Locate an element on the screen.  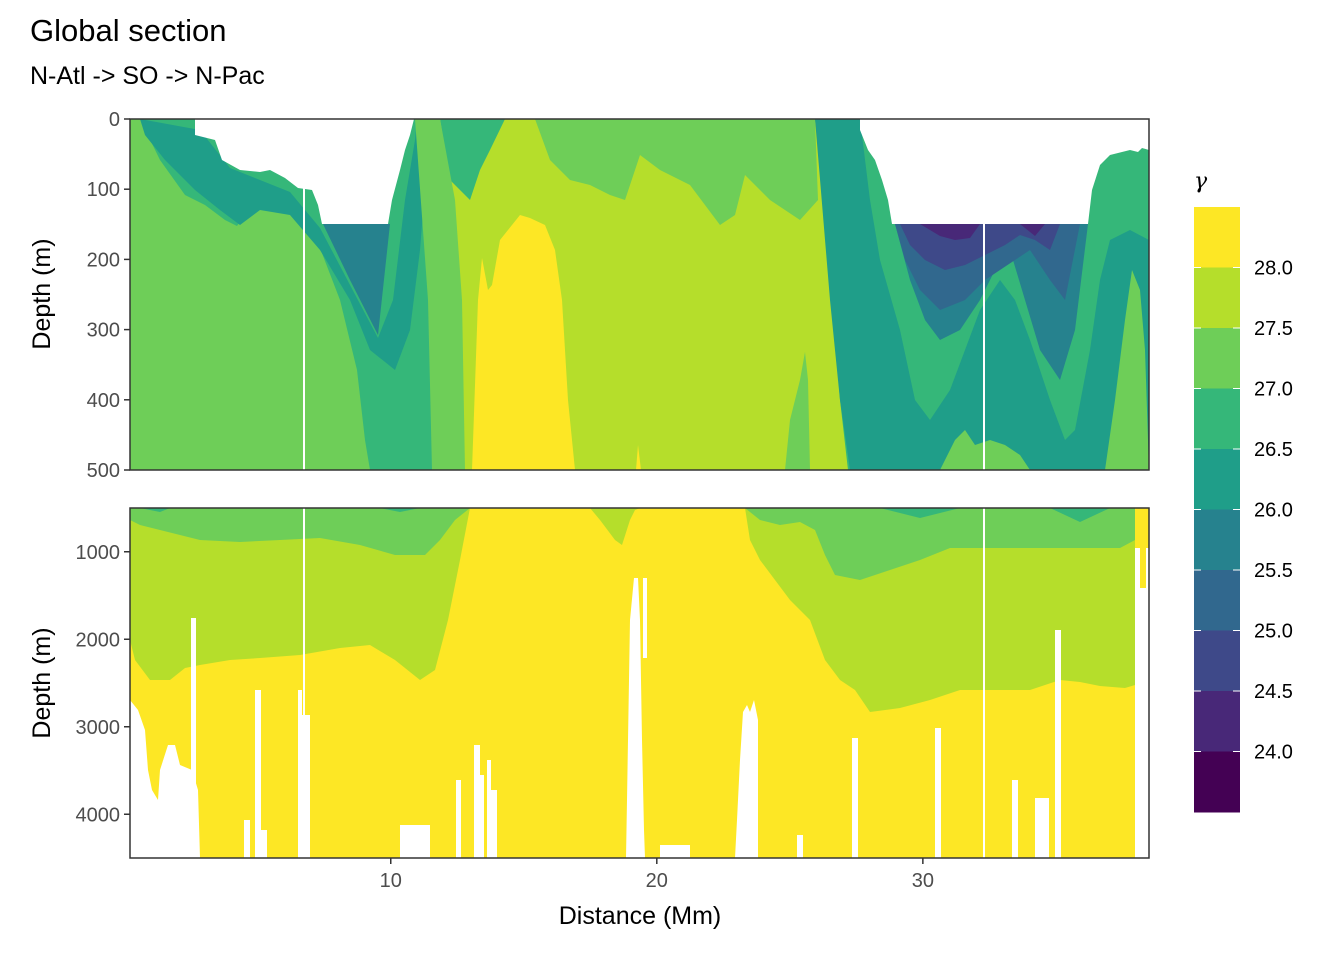
legend-title: γ is located at coordinates (1201, 181).